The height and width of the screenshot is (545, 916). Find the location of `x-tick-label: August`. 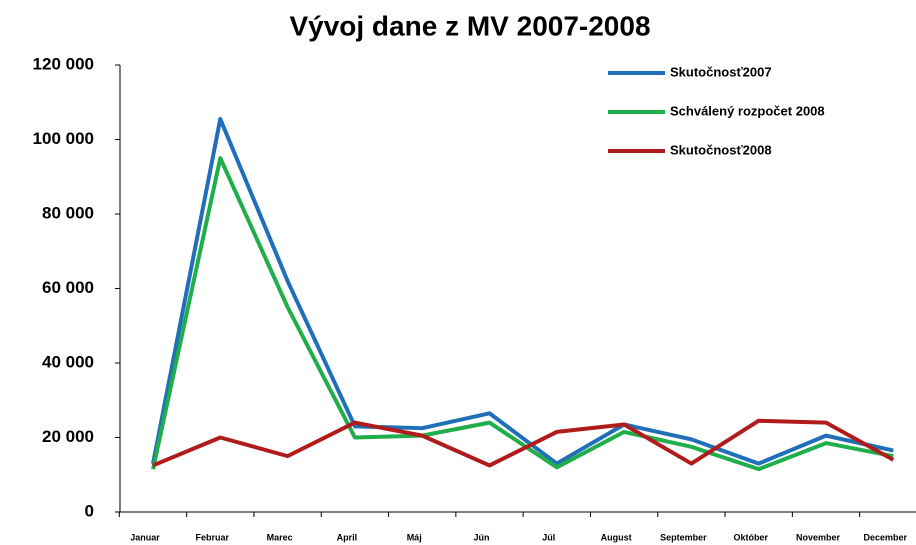

x-tick-label: August is located at coordinates (616, 537).